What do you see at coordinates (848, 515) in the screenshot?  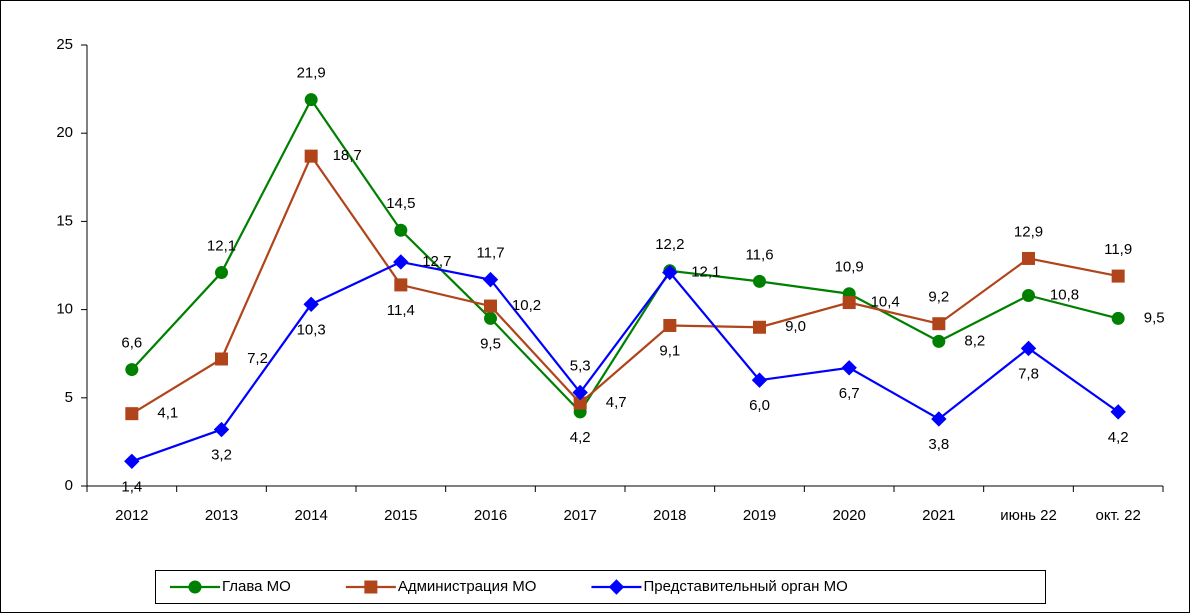 I see `x-tick-label: 2020` at bounding box center [848, 515].